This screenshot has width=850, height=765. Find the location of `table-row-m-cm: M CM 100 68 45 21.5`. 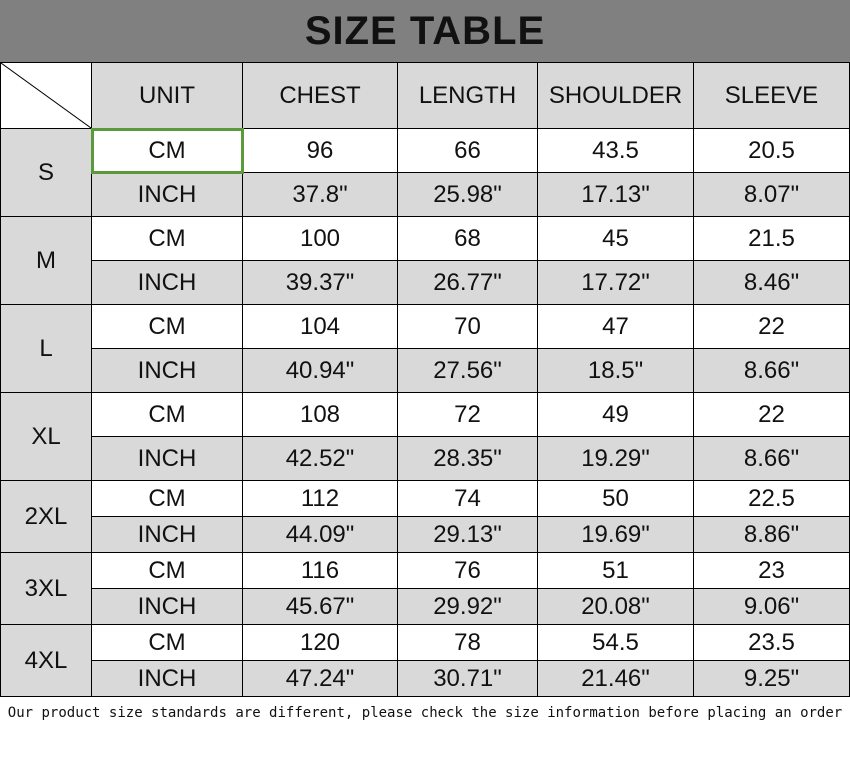

table-row-m-cm: M CM 100 68 45 21.5 is located at coordinates (425, 260).